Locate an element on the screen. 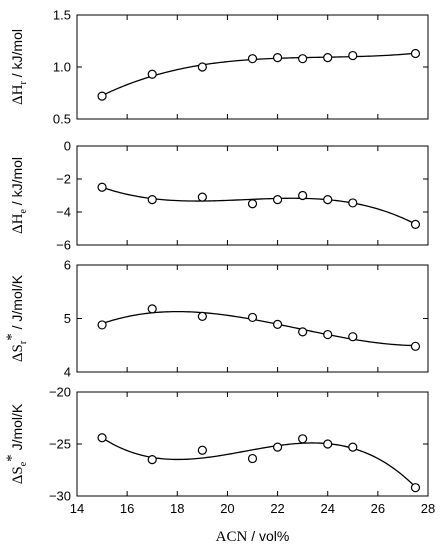  y-axis-label: ΔSr* / J/mol/K is located at coordinates (16, 318).